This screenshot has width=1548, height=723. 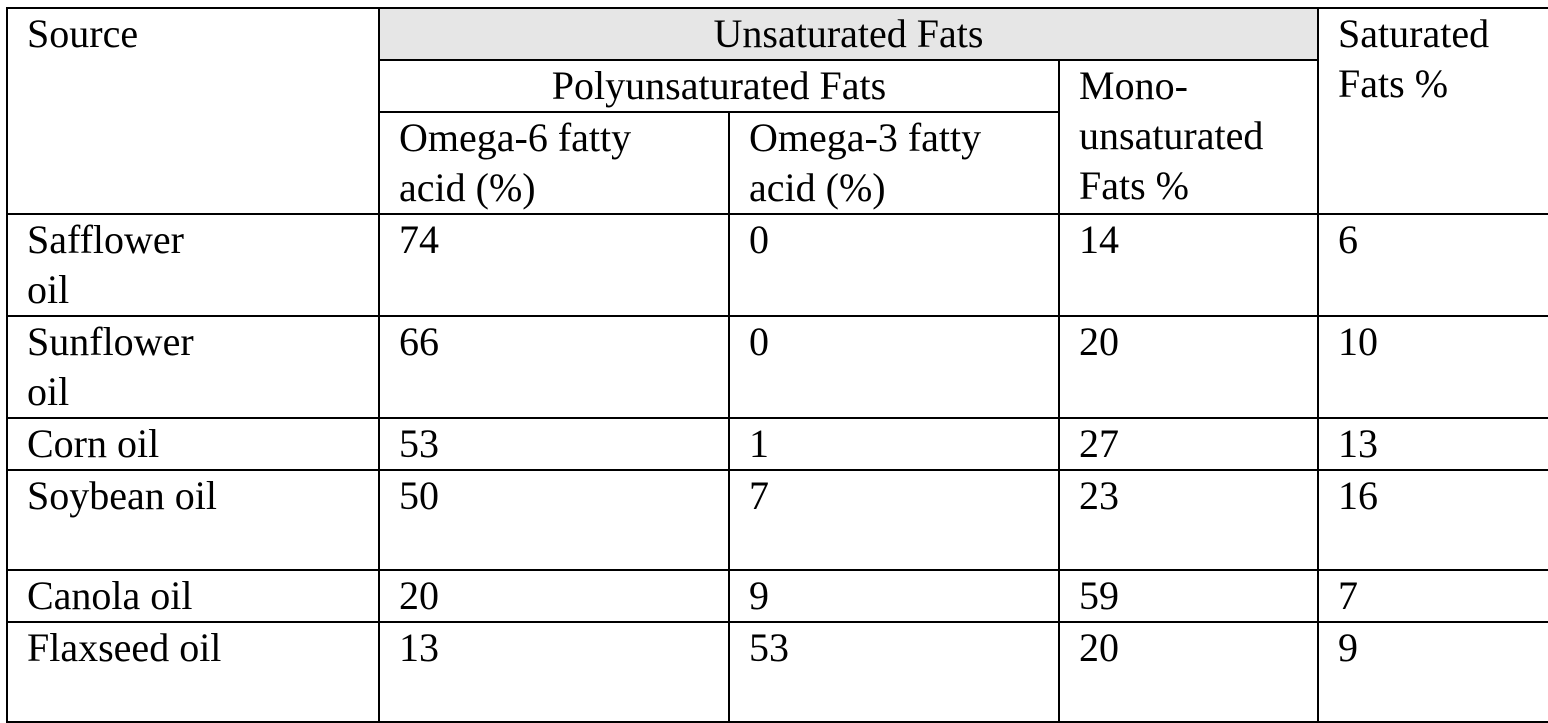 What do you see at coordinates (1432, 444) in the screenshot?
I see `cell-saturated: 13` at bounding box center [1432, 444].